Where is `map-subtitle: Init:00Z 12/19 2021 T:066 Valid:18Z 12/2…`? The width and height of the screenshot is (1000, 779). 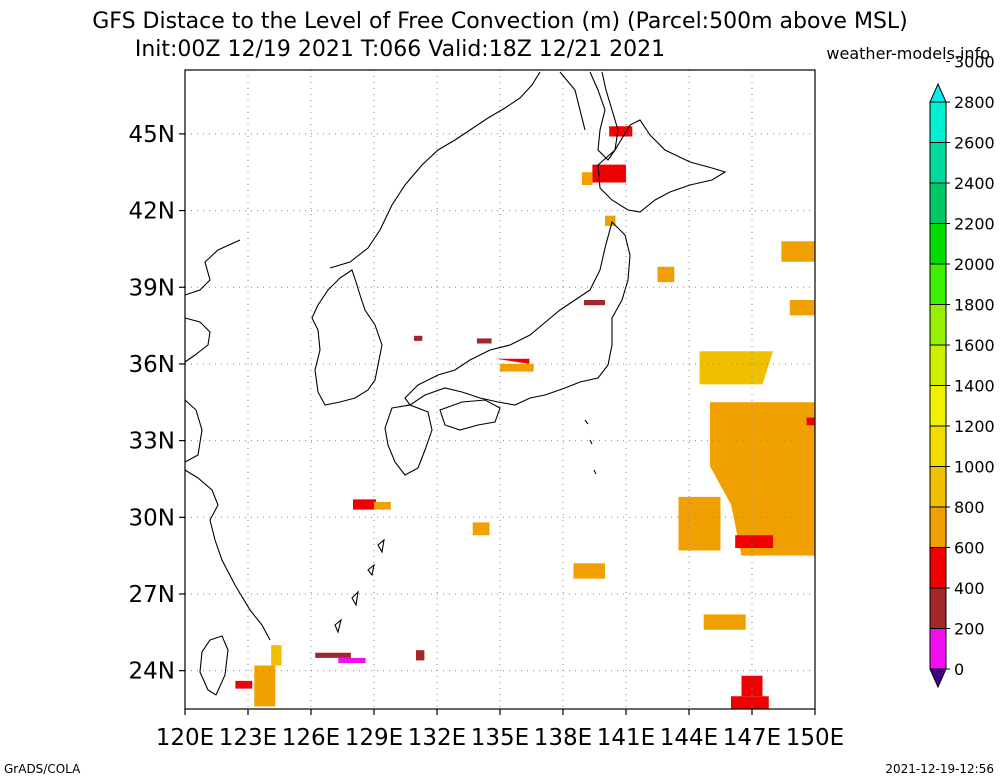
map-subtitle: Init:00Z 12/19 2021 T:066 Valid:18Z 12/2… is located at coordinates (400, 49).